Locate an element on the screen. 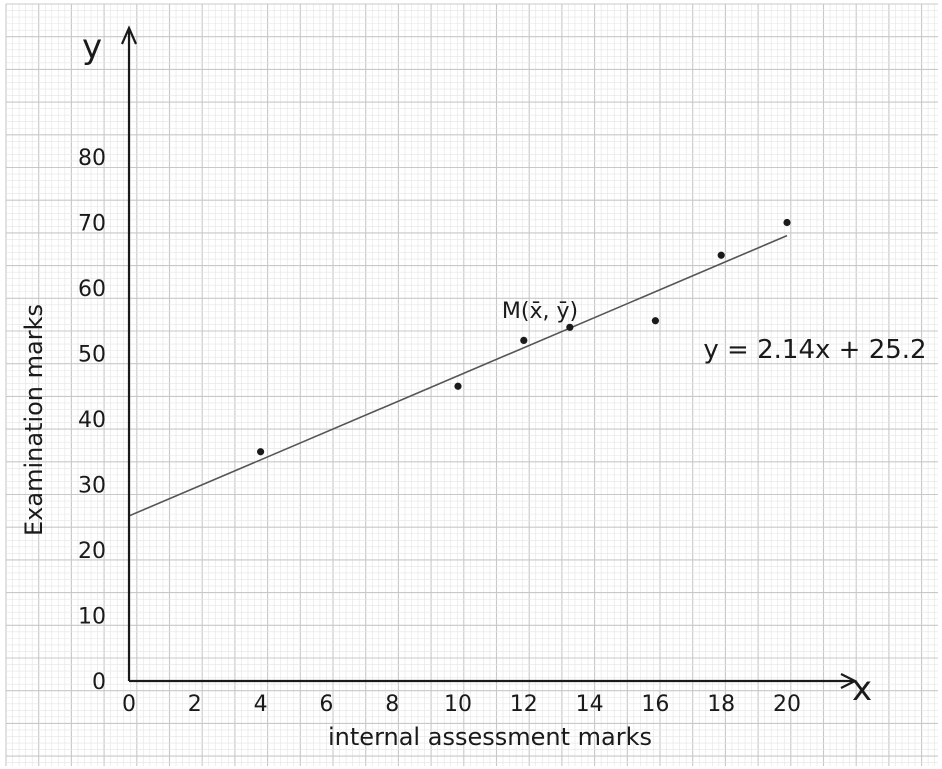 This screenshot has height=769, width=942. x-tick-label: 12 is located at coordinates (524, 704).